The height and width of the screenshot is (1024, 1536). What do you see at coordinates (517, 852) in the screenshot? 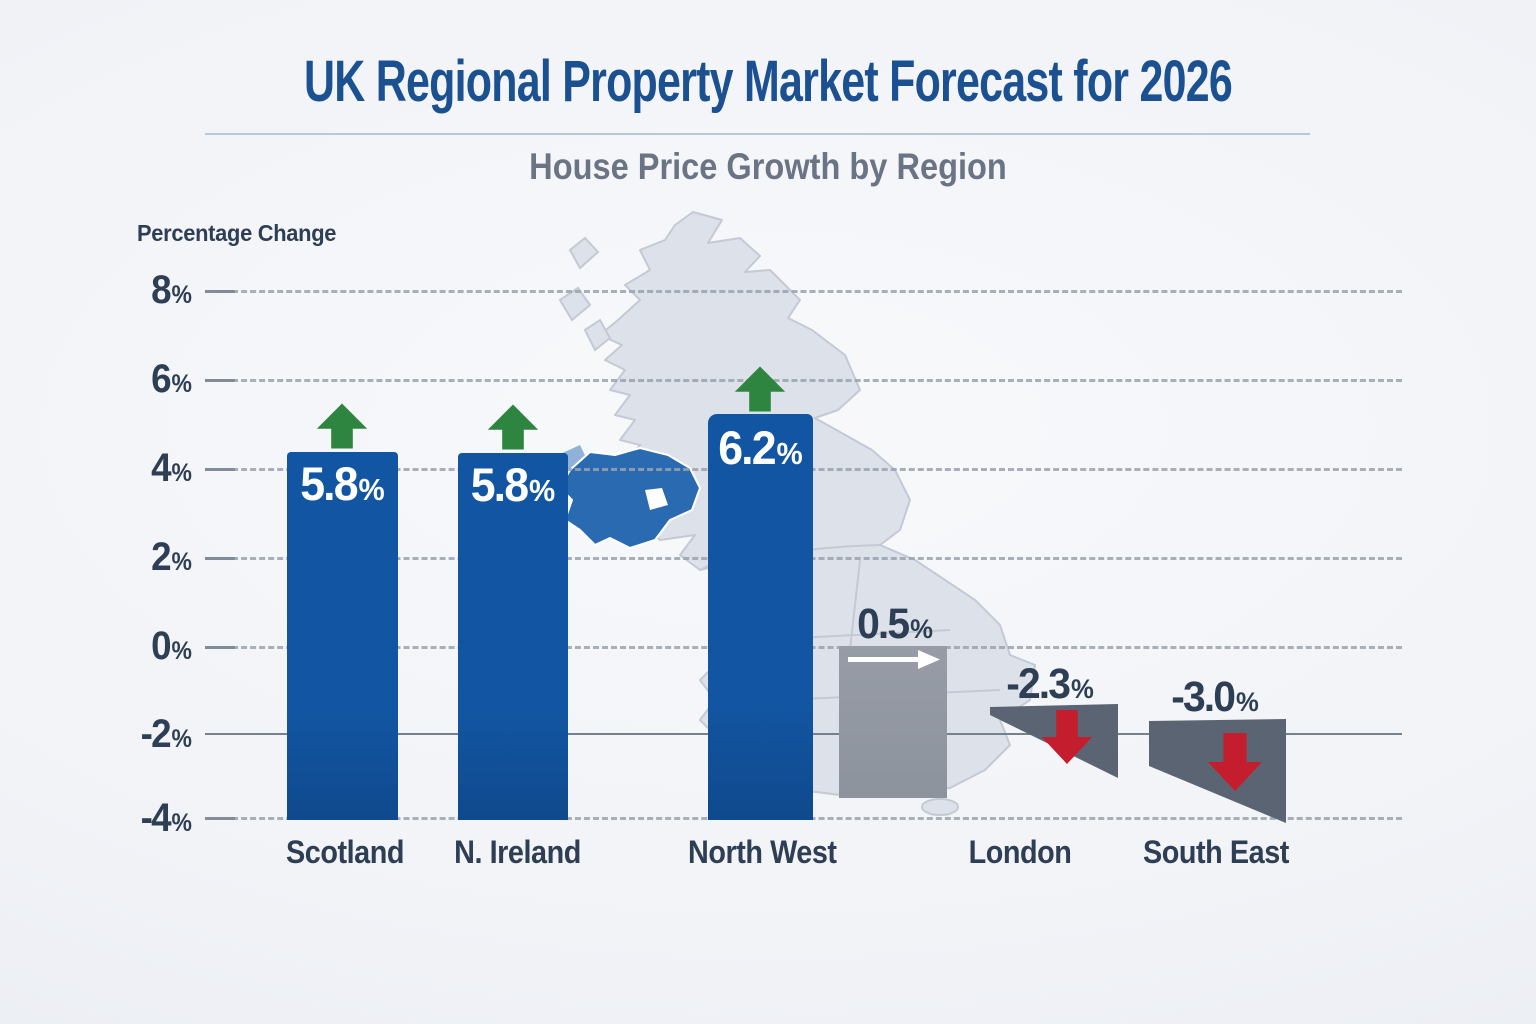
I see `x-label-n-ireland: N. Ireland` at bounding box center [517, 852].